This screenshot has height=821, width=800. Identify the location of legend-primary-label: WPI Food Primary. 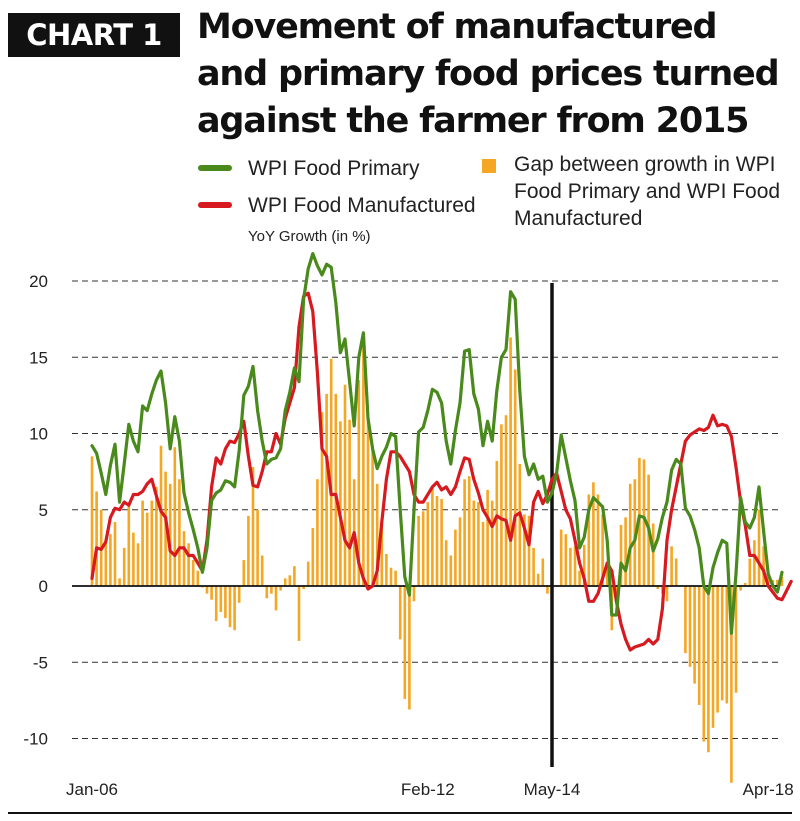
(334, 168).